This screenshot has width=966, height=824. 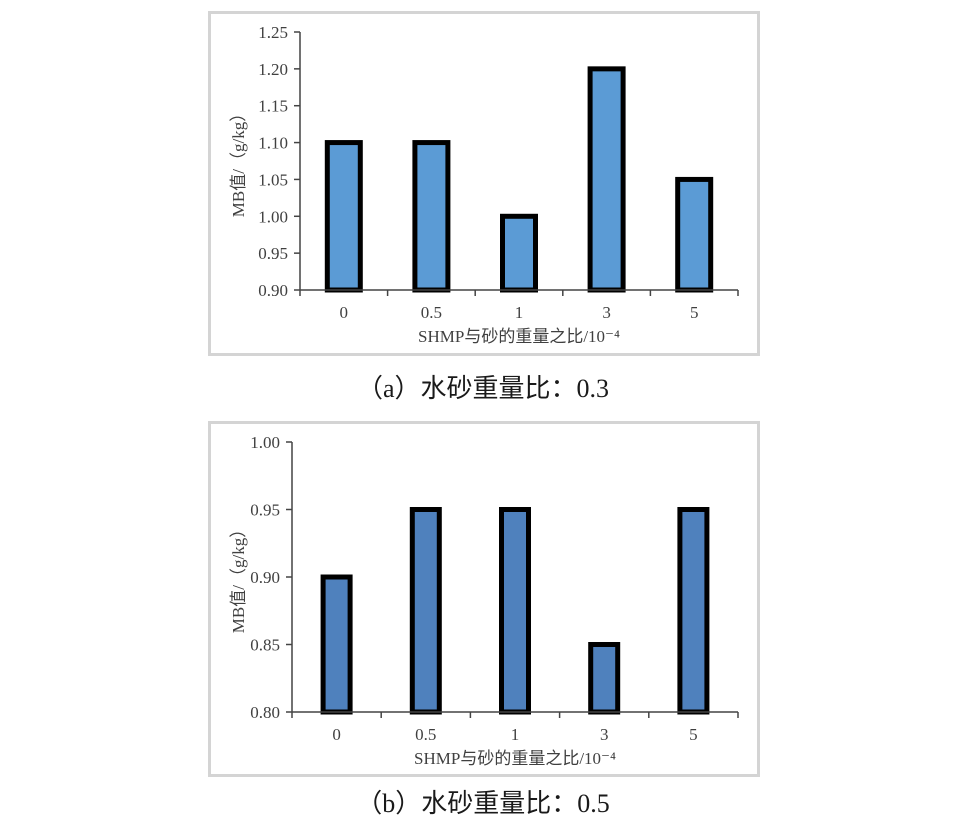 I want to click on y-tick-label: 1.15, so click(x=273, y=106).